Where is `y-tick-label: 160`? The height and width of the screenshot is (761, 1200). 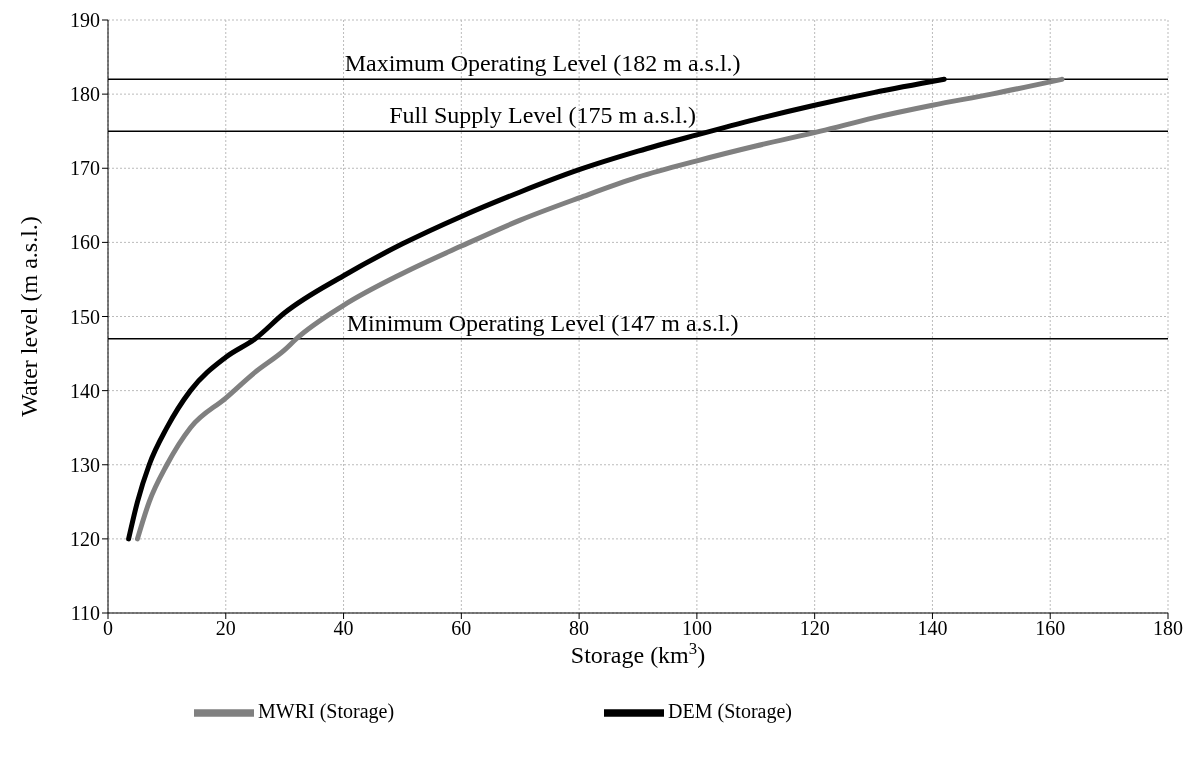
y-tick-label: 160 is located at coordinates (85, 242).